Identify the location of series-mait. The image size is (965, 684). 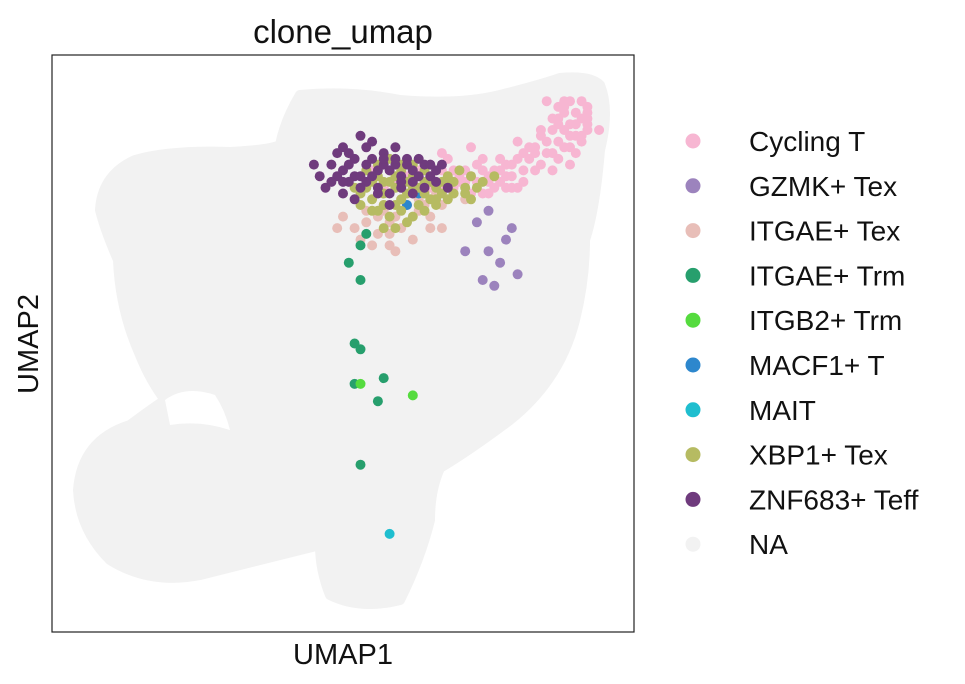
(389, 533).